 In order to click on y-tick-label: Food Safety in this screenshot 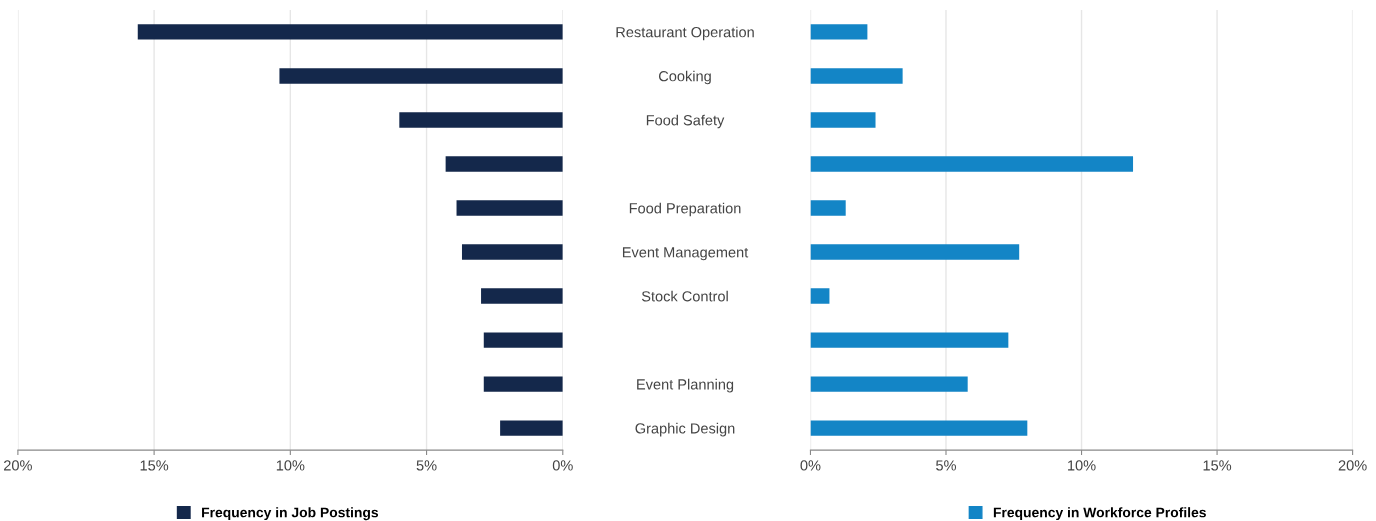, I will do `click(685, 121)`.